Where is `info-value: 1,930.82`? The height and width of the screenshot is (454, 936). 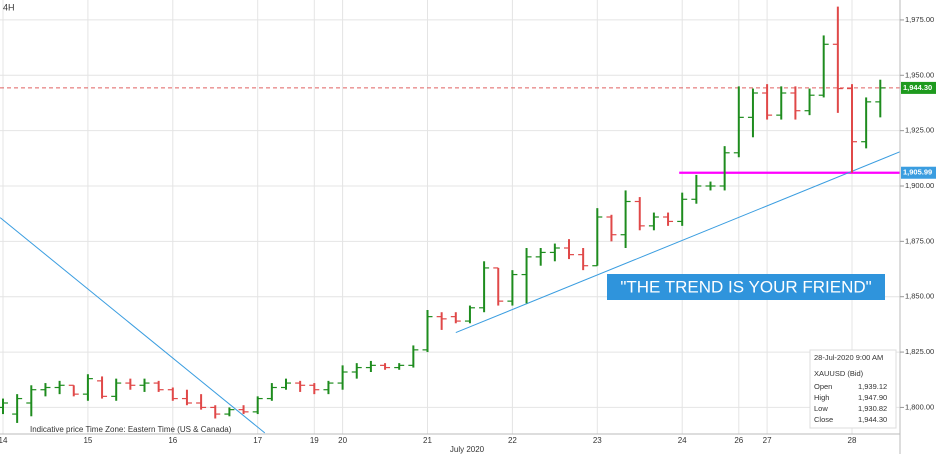 info-value: 1,930.82 is located at coordinates (872, 408).